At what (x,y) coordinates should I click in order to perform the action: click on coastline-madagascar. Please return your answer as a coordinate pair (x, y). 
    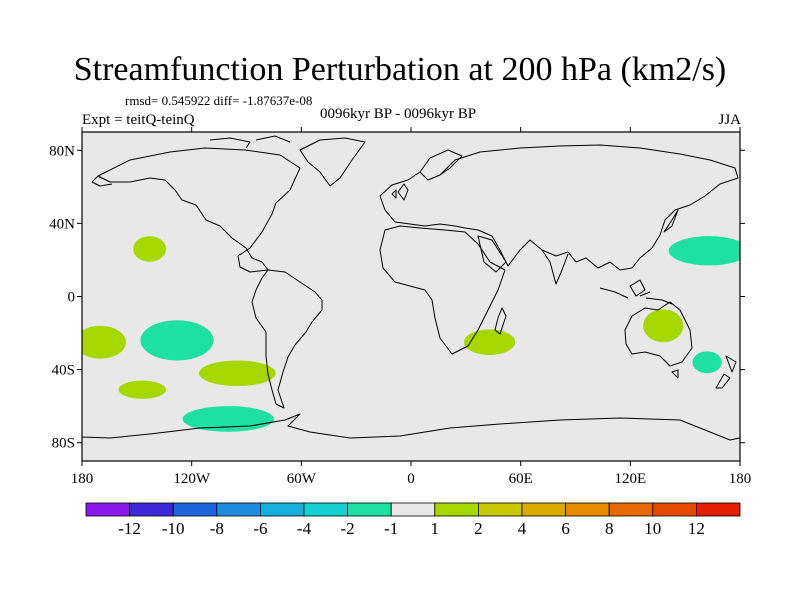
    Looking at the image, I should click on (500, 321).